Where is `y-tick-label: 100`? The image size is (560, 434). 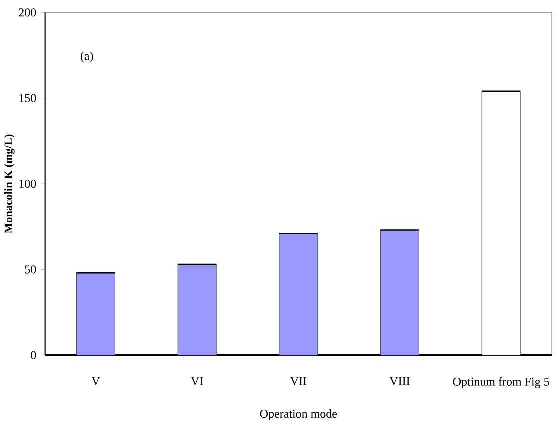
y-tick-label: 100 is located at coordinates (28, 184).